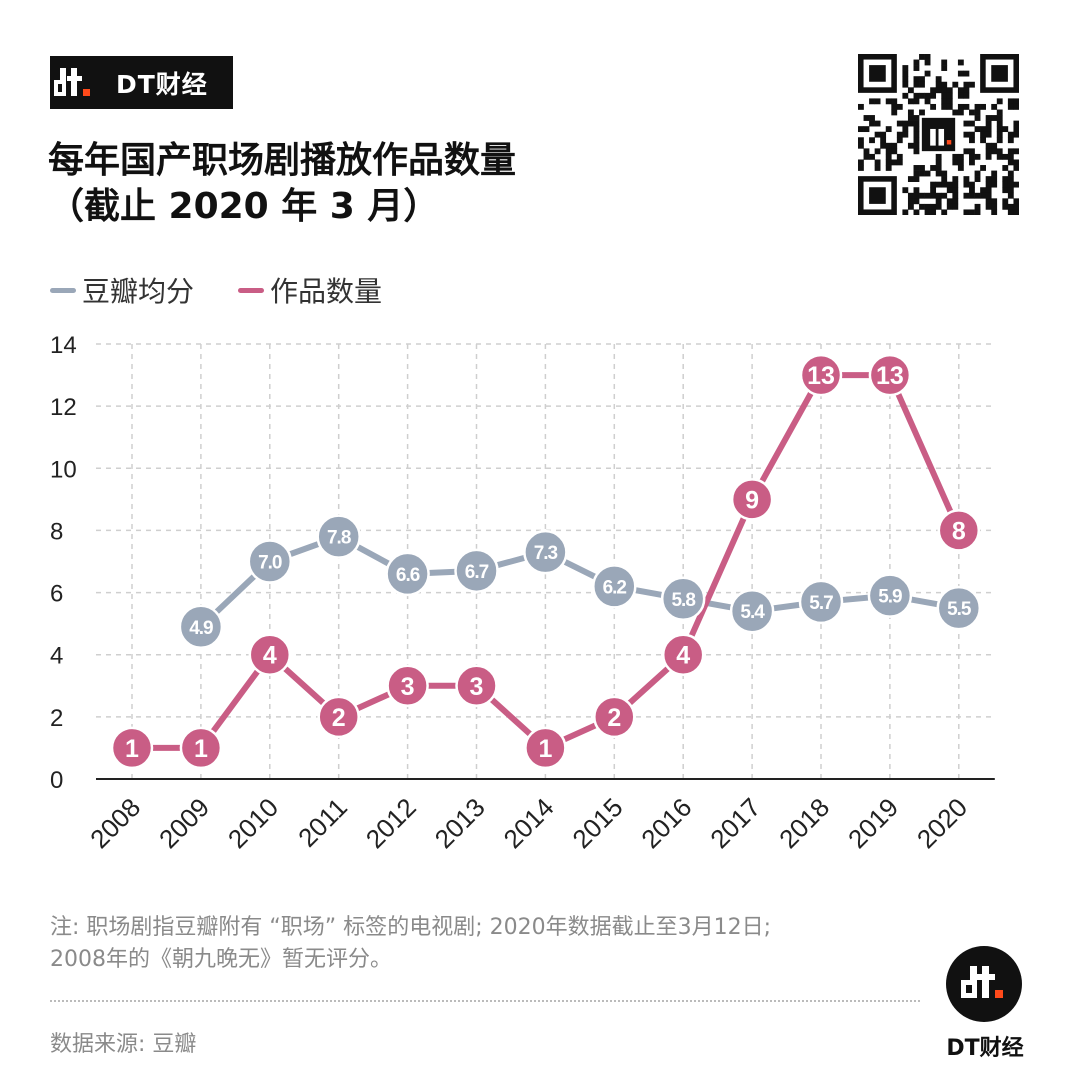  I want to click on y-tick-label: 2, so click(56, 718).